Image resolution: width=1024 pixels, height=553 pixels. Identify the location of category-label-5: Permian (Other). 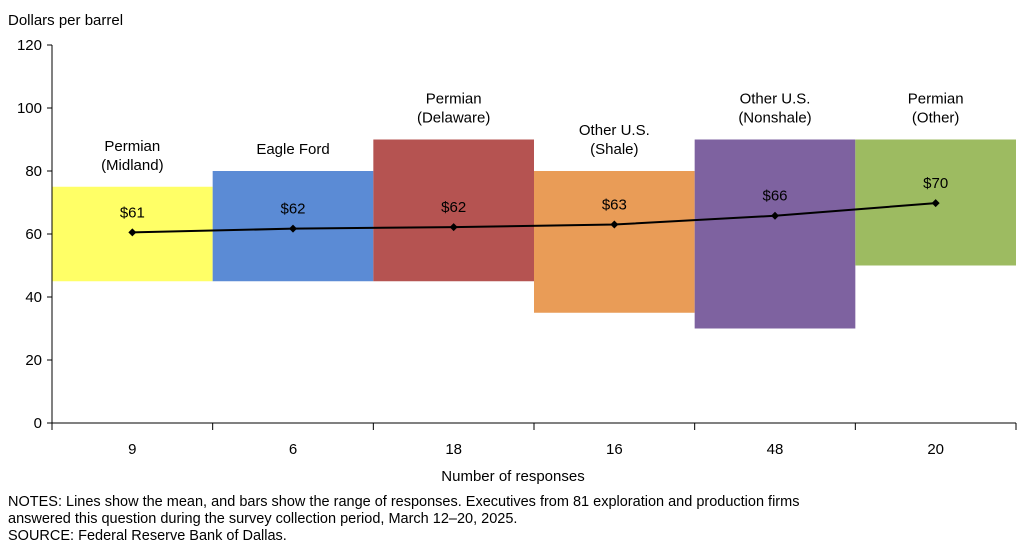
(936, 109).